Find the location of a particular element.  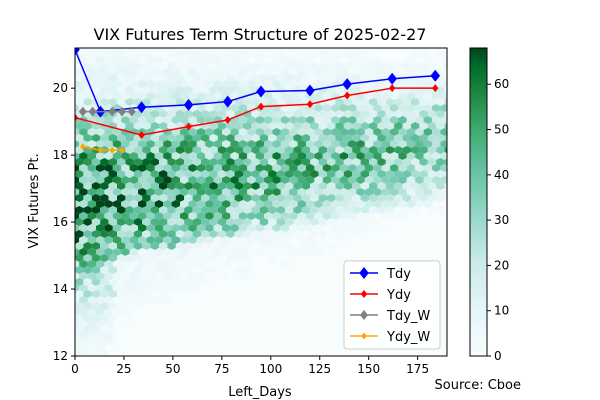

legend-marker is located at coordinates (364, 273).